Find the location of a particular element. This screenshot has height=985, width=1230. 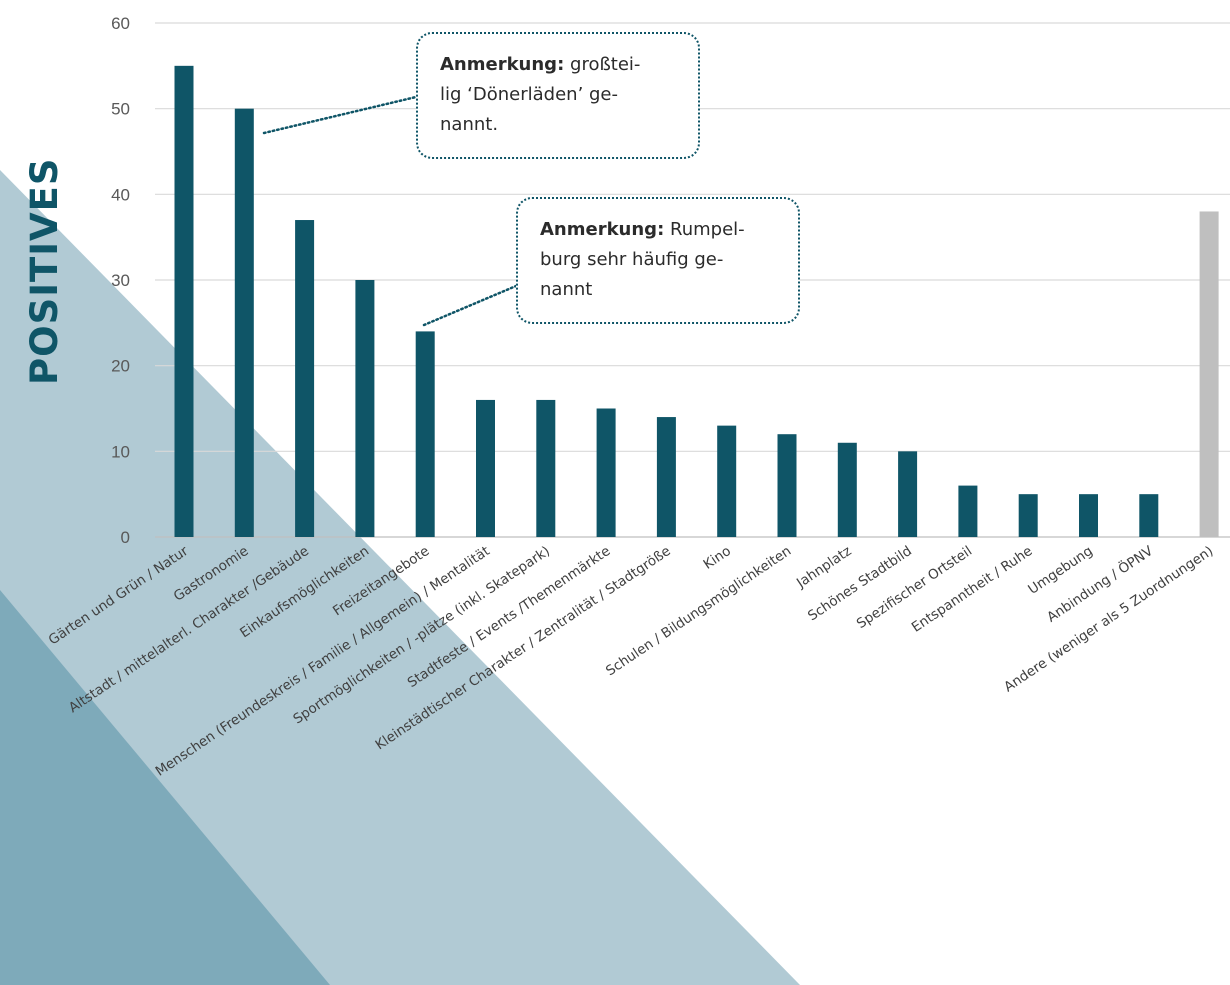

y-tick-label: 50 is located at coordinates (120, 109).